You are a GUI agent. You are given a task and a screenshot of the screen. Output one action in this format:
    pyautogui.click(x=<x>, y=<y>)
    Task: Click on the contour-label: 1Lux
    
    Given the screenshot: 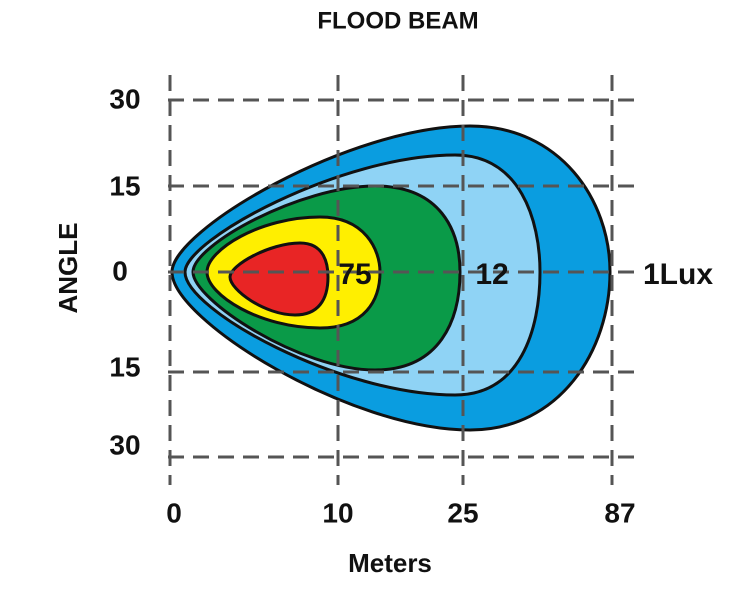 What is the action you would take?
    pyautogui.click(x=678, y=274)
    